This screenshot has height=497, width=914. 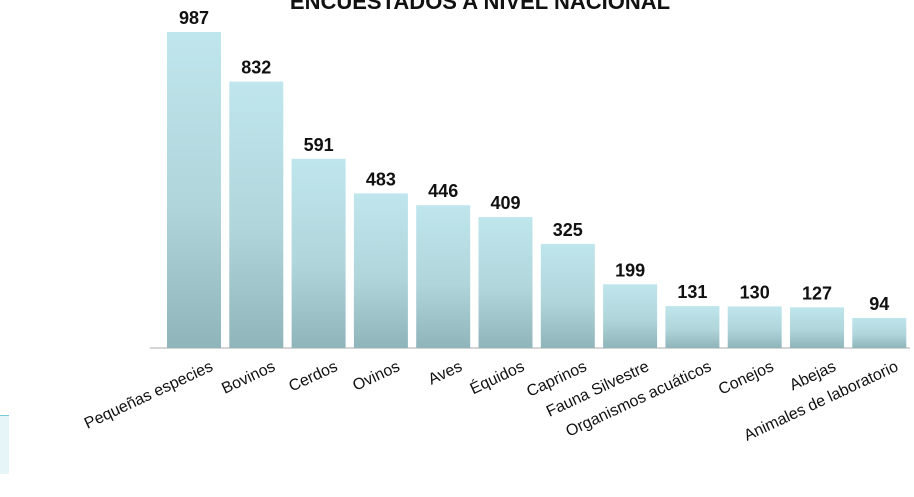 I want to click on category-label-5: Équidos, so click(x=497, y=377).